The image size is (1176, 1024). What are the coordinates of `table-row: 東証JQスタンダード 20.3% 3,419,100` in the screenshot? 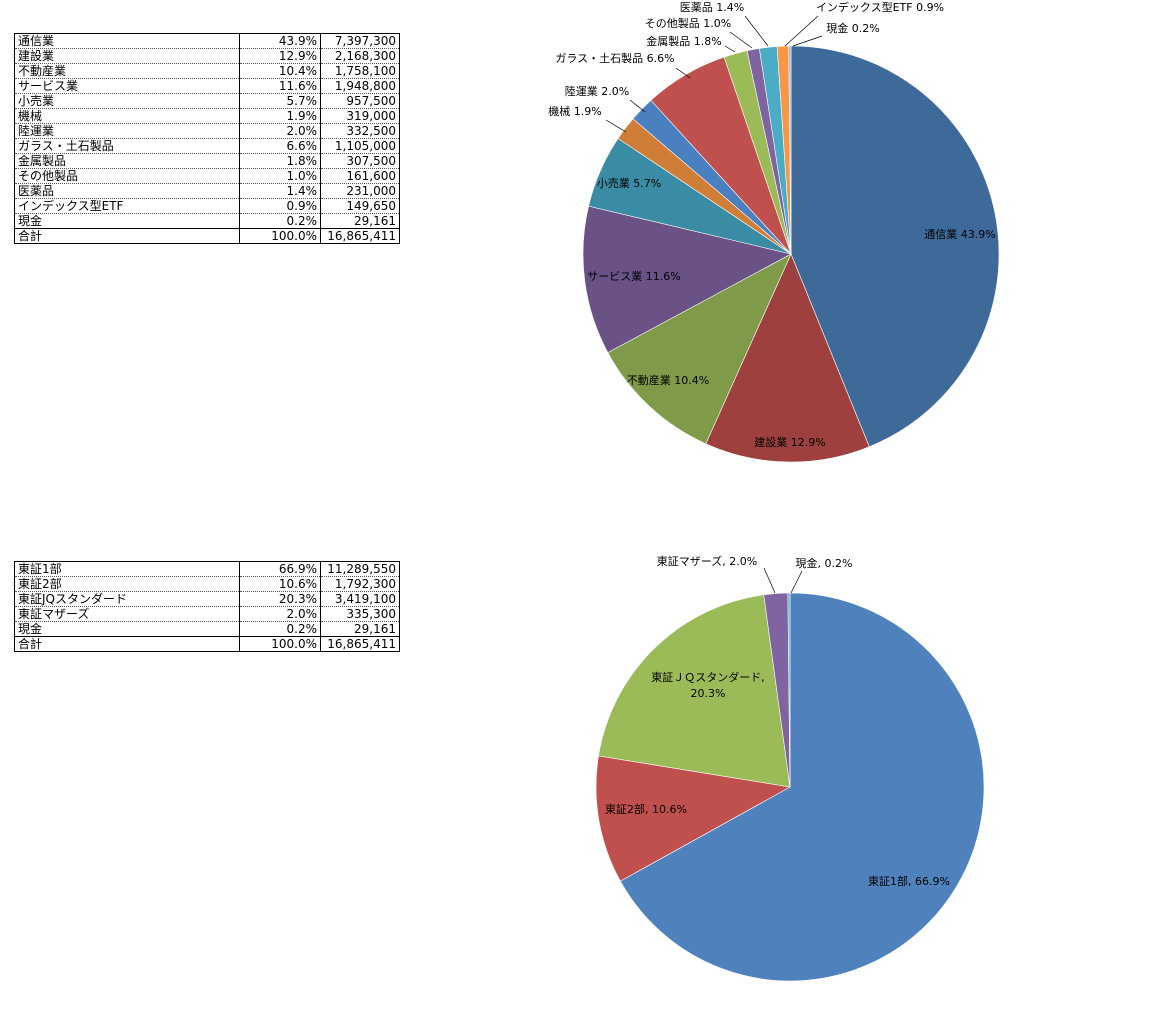 It's located at (207, 599).